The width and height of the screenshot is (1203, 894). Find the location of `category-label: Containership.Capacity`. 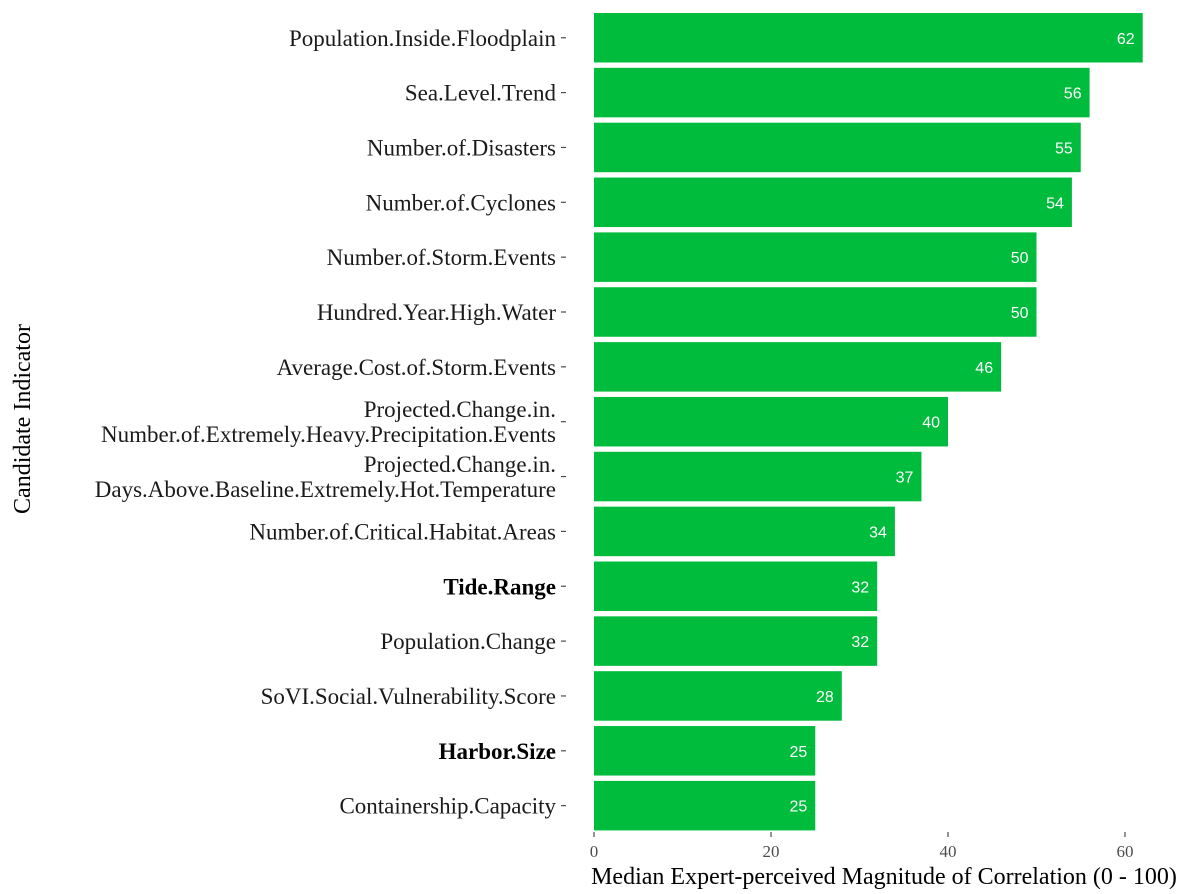

category-label: Containership.Capacity is located at coordinates (447, 806).